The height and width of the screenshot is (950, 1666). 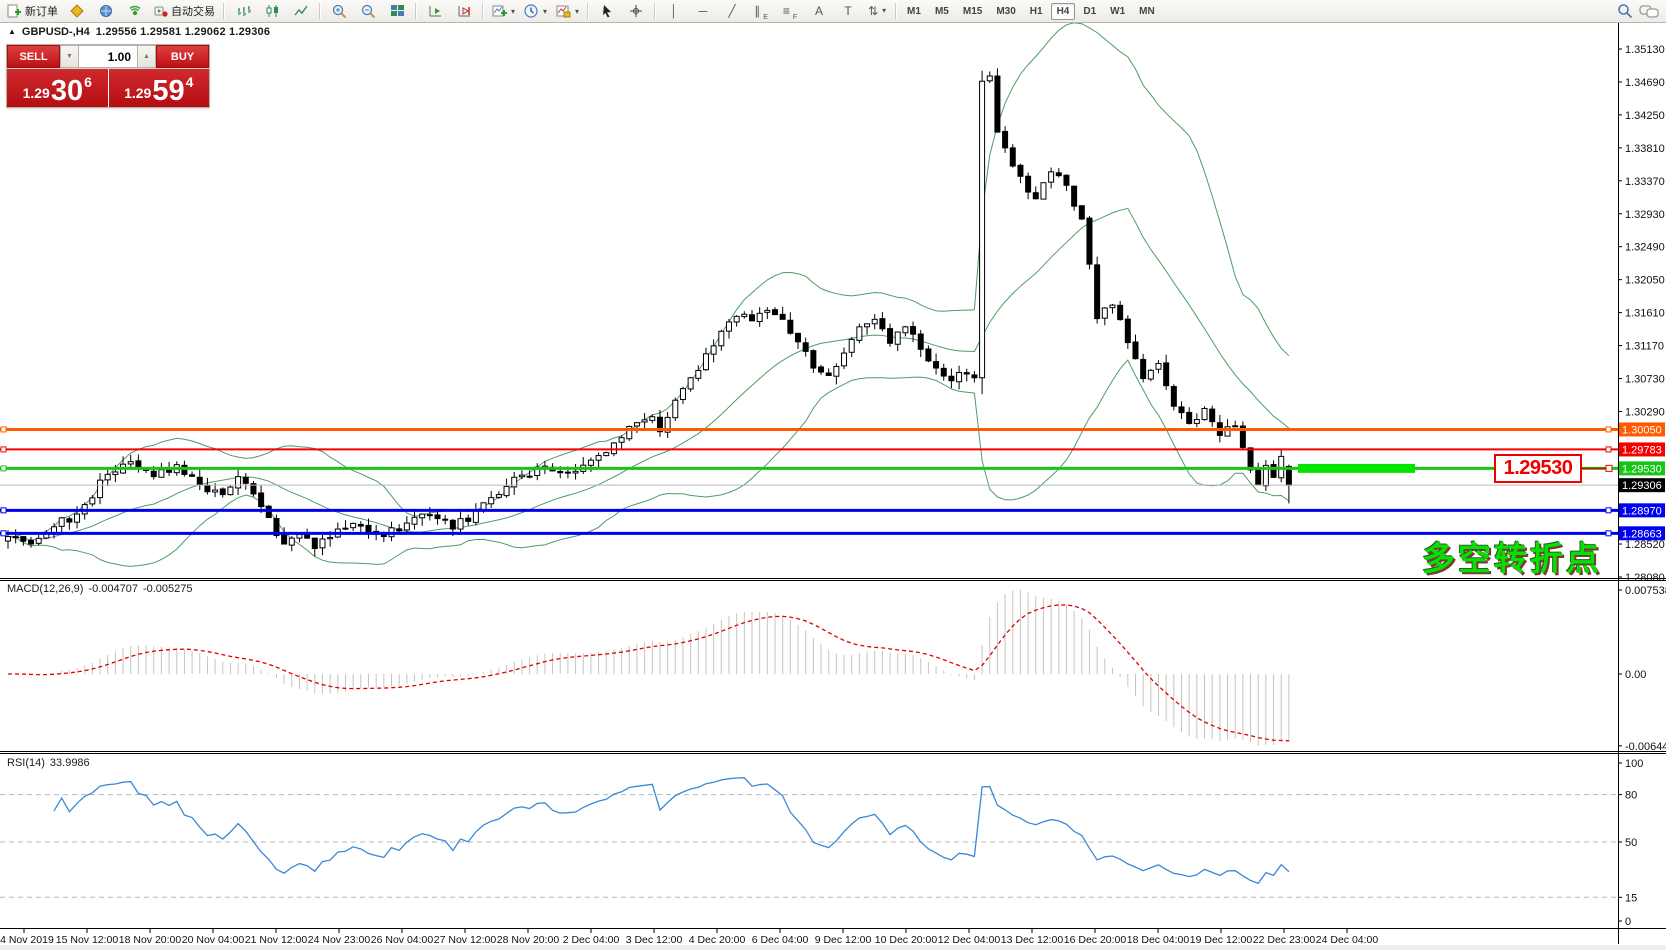 What do you see at coordinates (761, 11) in the screenshot?
I see `channel-tool: ∥ E` at bounding box center [761, 11].